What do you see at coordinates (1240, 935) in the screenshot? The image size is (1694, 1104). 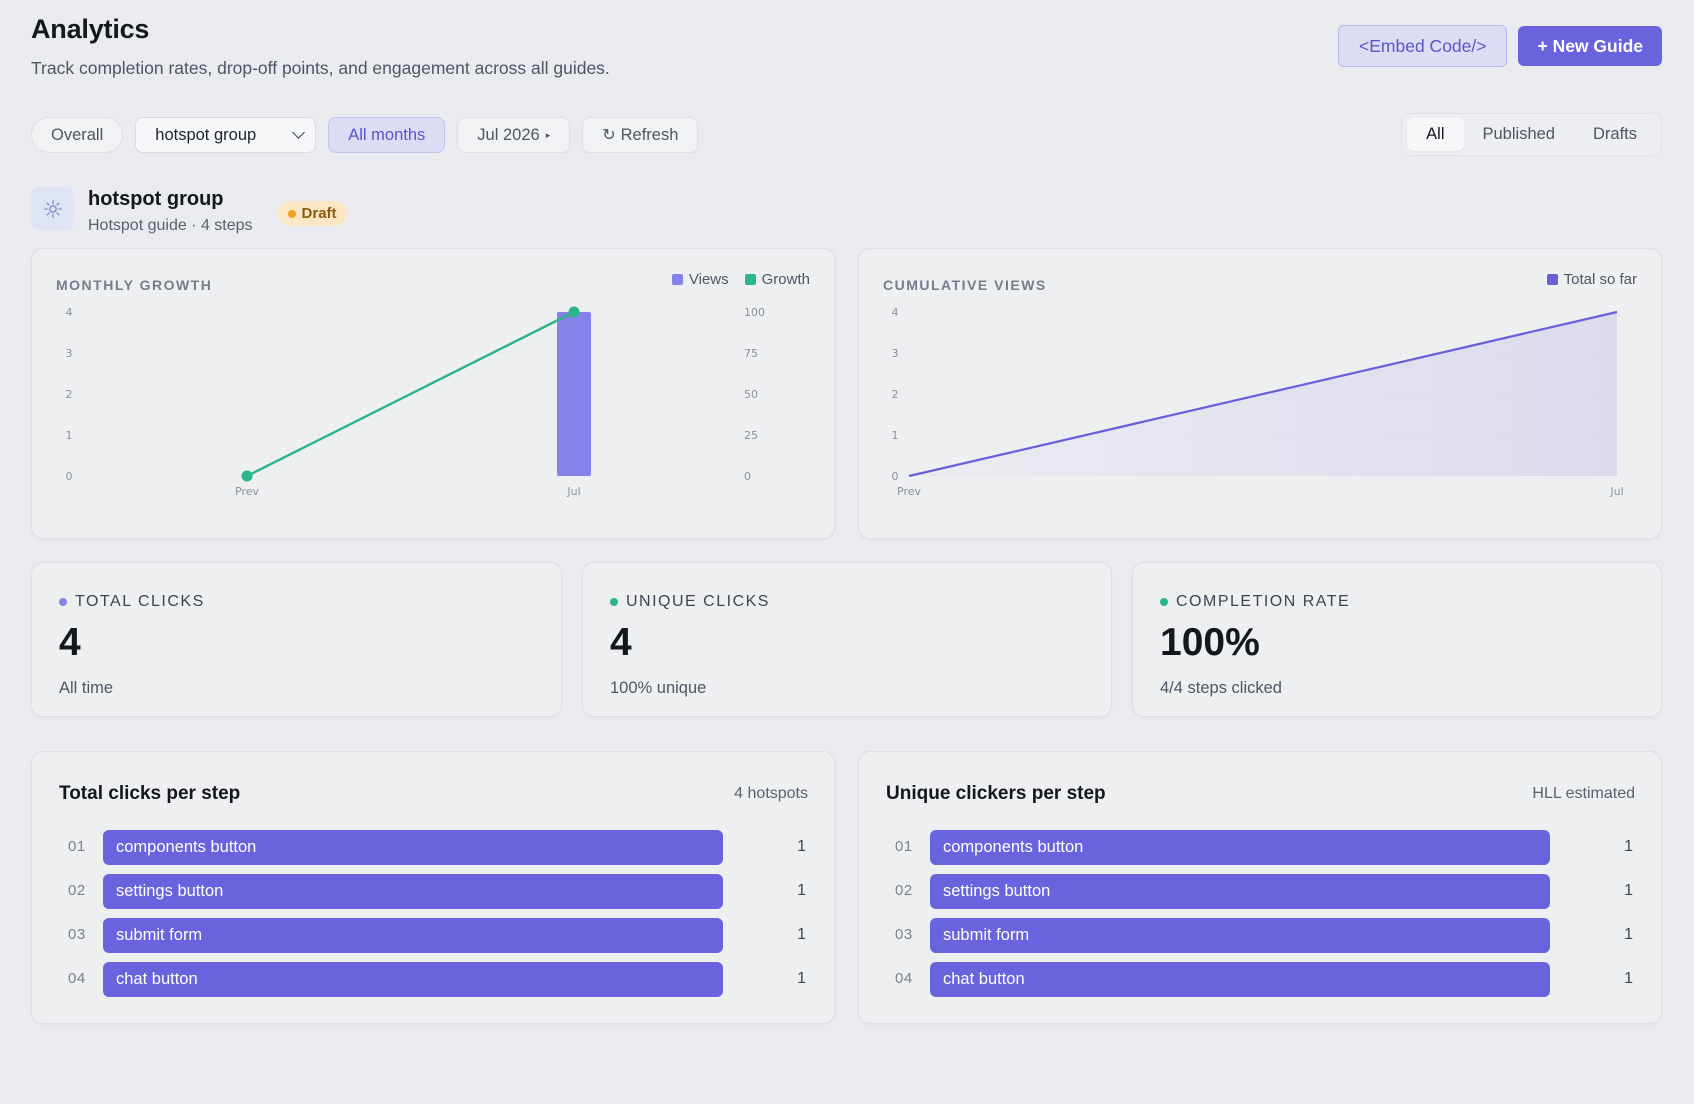 I see `step-bar: submit form` at bounding box center [1240, 935].